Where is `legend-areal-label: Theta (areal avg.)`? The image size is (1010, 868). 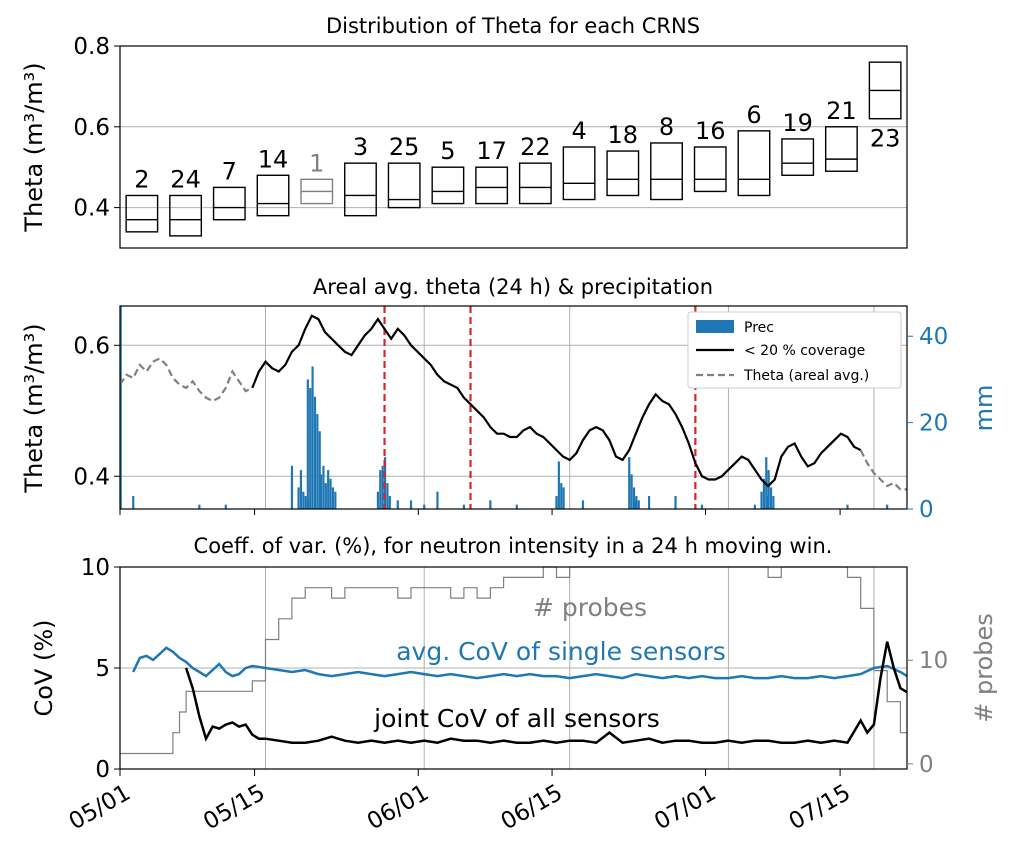
legend-areal-label: Theta (areal avg.) is located at coordinates (806, 376).